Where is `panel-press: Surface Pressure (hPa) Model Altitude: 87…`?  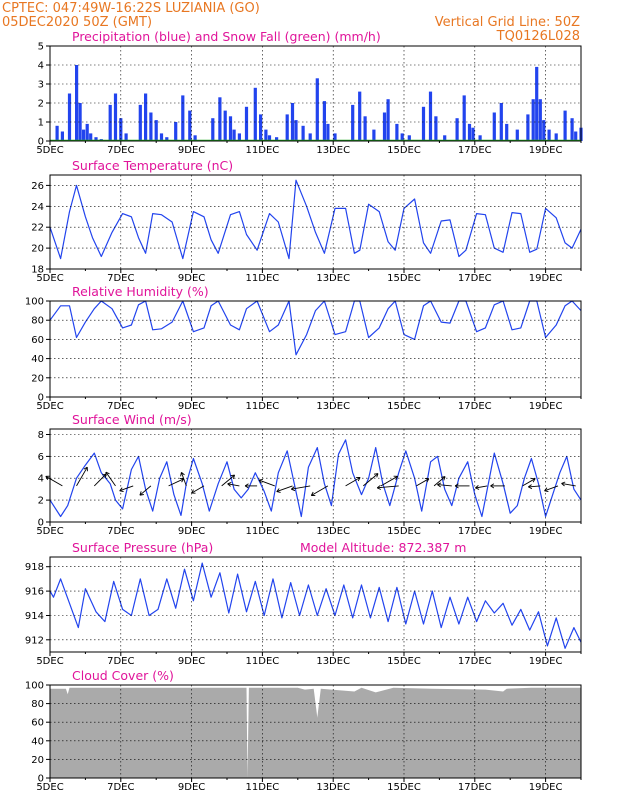 panel-press: Surface Pressure (hPa) Model Altitude: 87… is located at coordinates (303, 603).